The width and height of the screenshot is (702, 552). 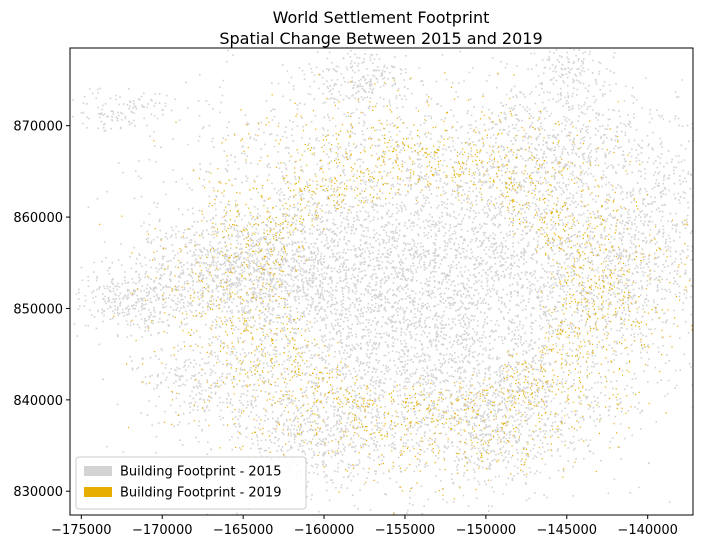 I want to click on x-tick-label: −150000, so click(x=486, y=530).